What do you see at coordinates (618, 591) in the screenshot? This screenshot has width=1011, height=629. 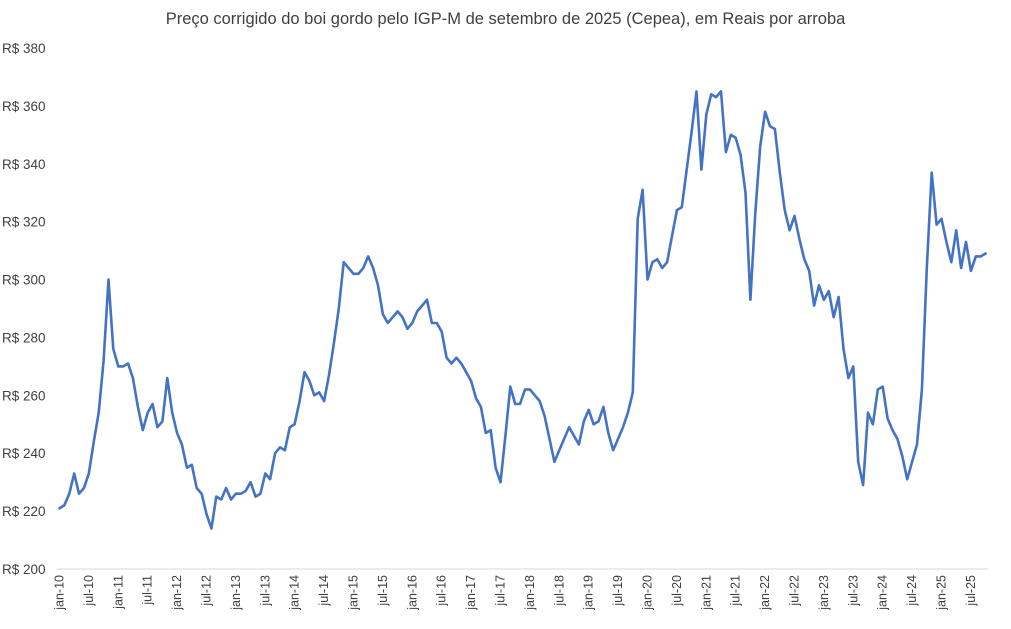 I see `x-tick-label: jul-19` at bounding box center [618, 591].